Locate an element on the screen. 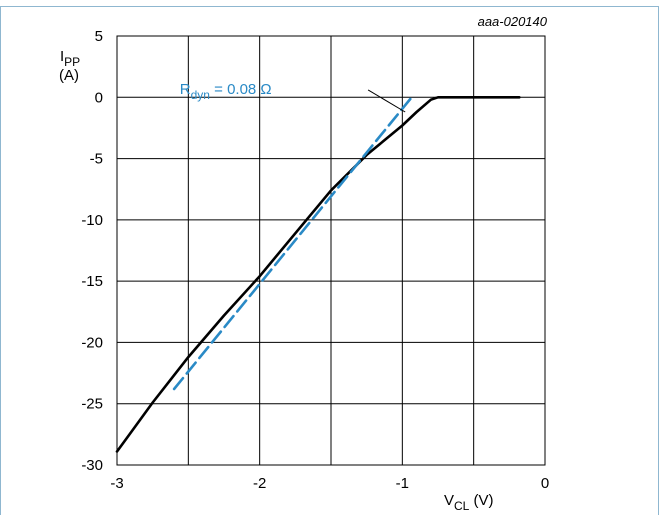 Image resolution: width=659 pixels, height=515 pixels. y-tick-label: -15 is located at coordinates (92, 281).